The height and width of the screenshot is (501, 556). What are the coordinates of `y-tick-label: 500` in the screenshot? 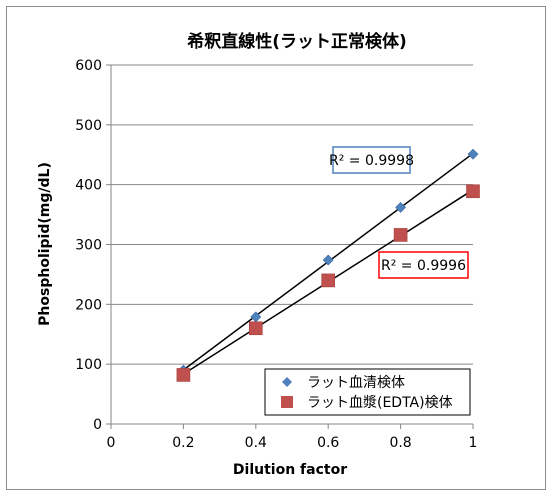 It's located at (88, 126).